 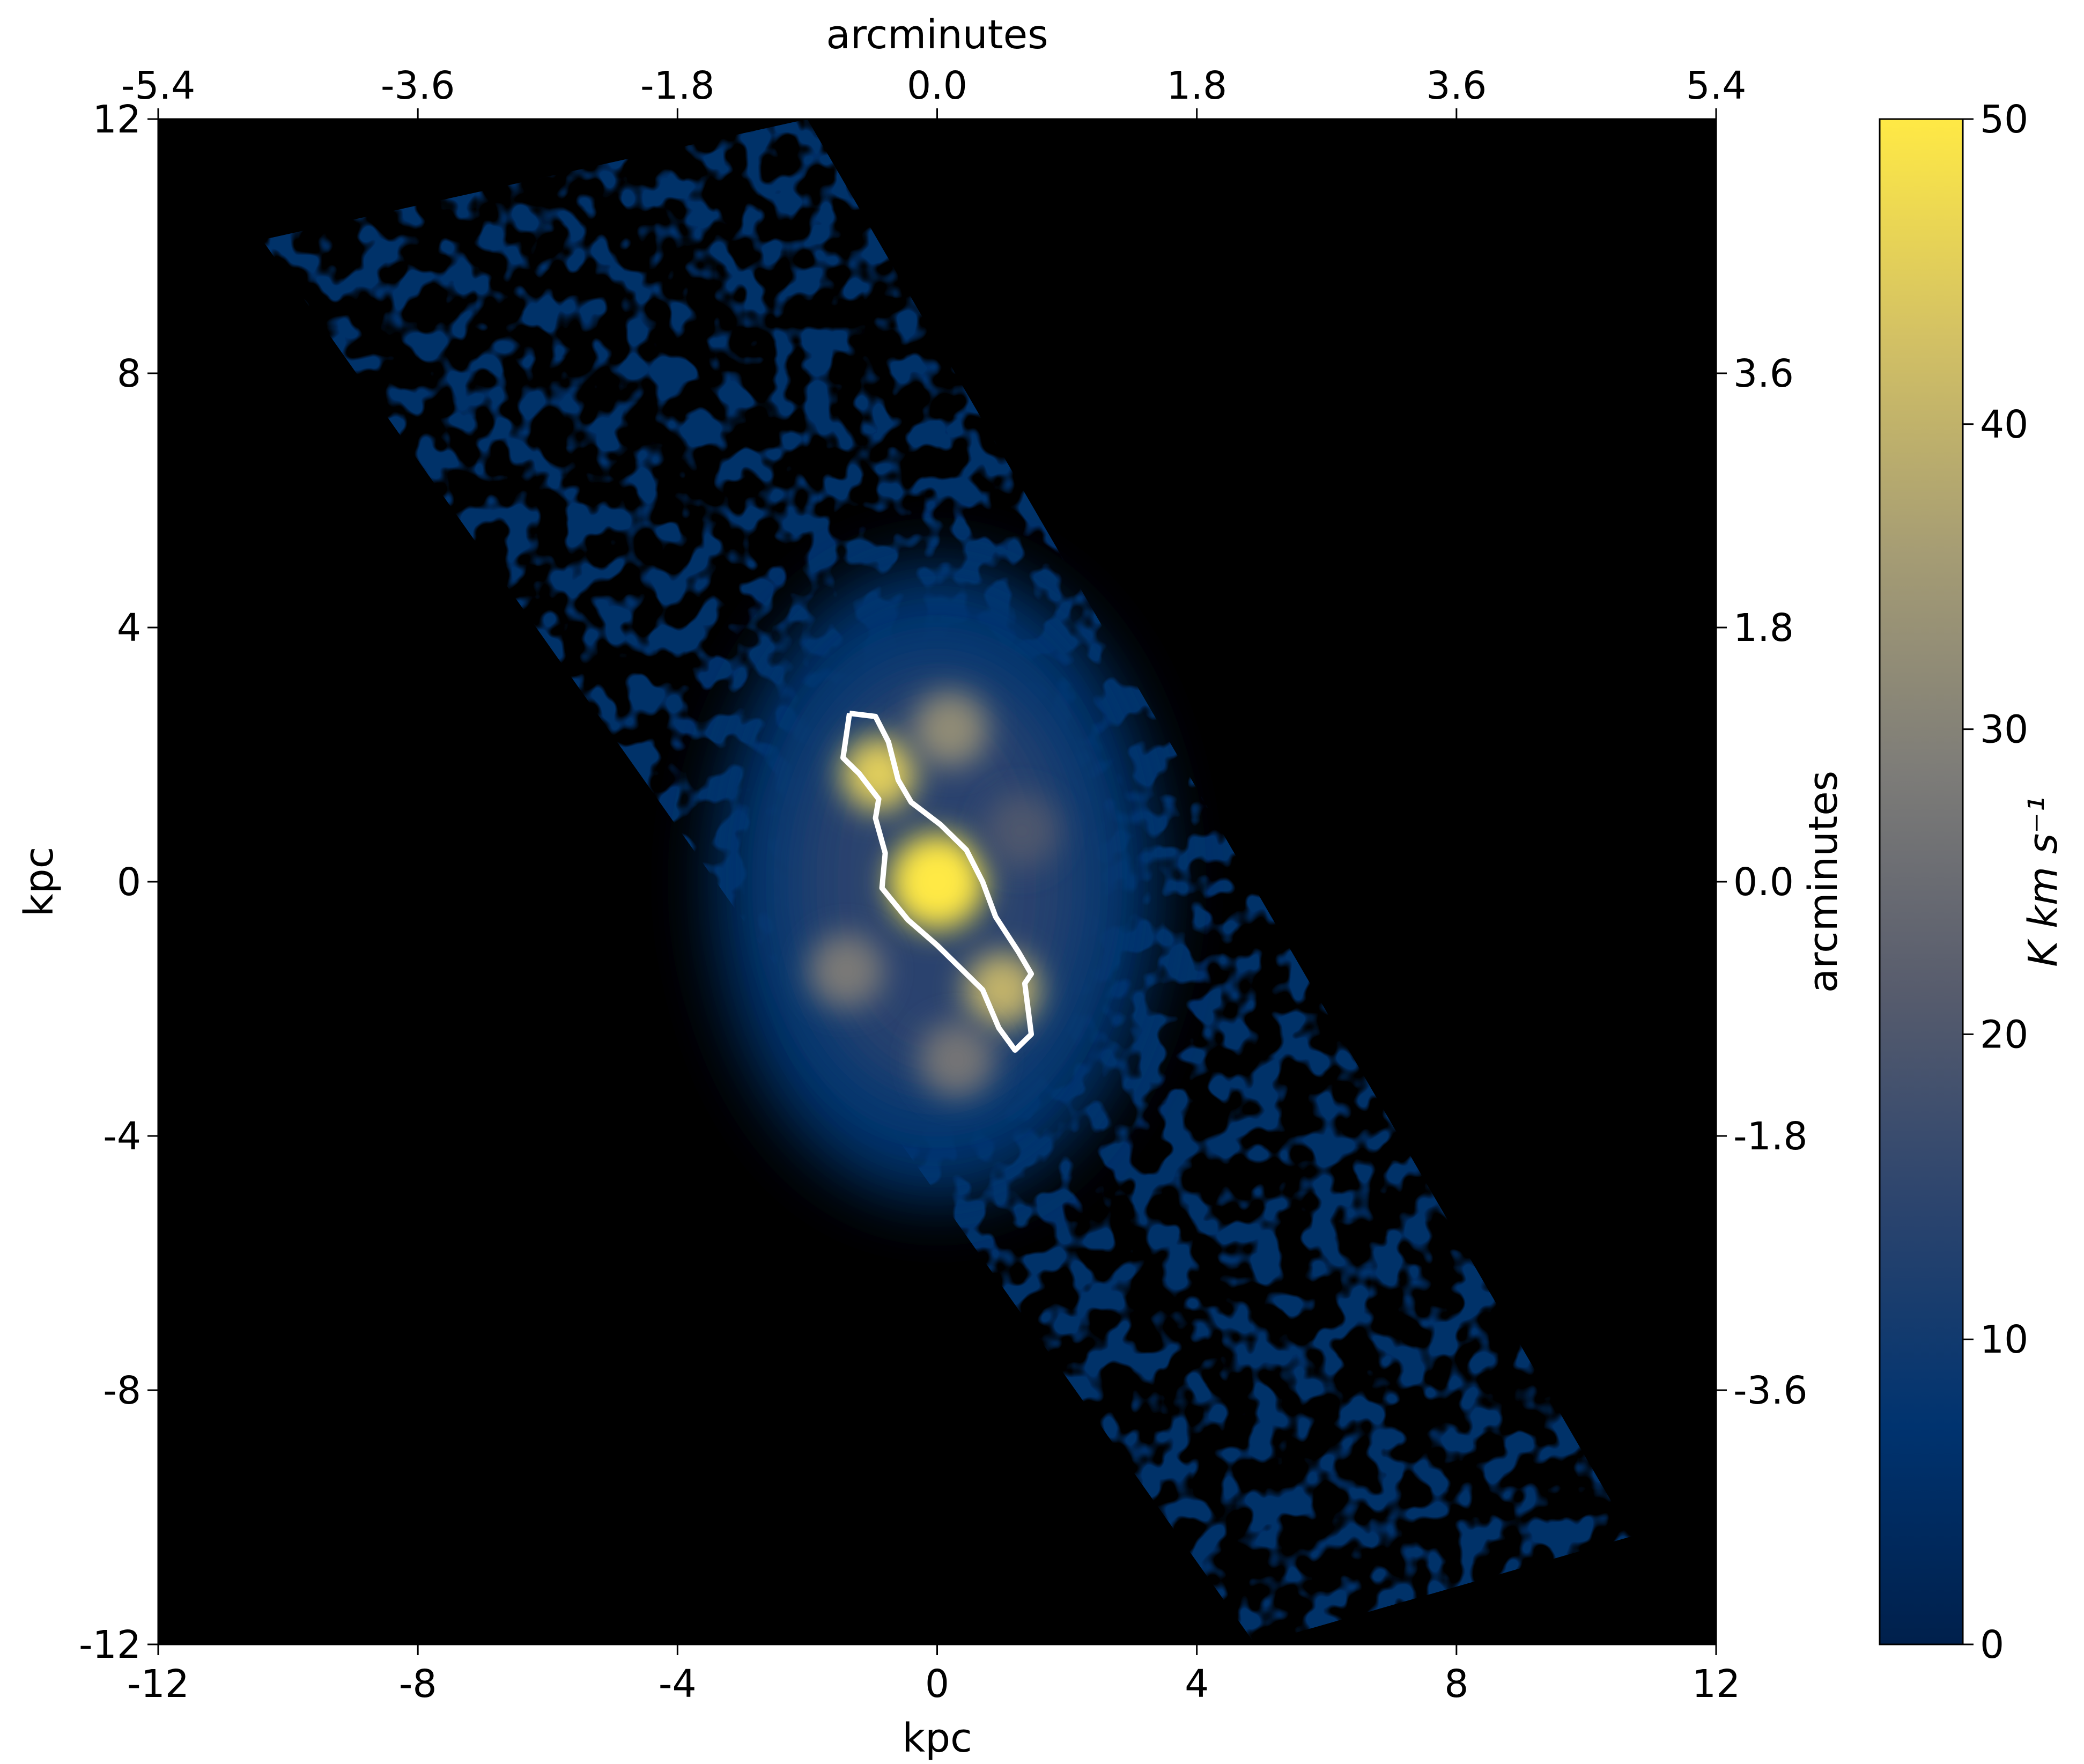 I want to click on y-tick-label: 0, so click(x=129, y=882).